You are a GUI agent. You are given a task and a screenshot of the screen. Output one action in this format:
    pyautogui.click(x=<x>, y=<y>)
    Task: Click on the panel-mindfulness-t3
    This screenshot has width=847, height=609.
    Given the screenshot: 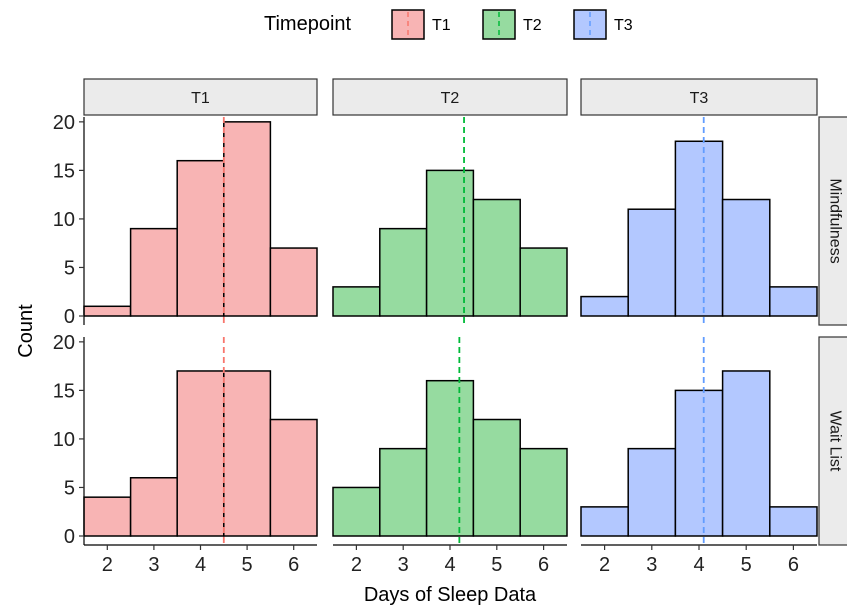 What is the action you would take?
    pyautogui.click(x=699, y=221)
    